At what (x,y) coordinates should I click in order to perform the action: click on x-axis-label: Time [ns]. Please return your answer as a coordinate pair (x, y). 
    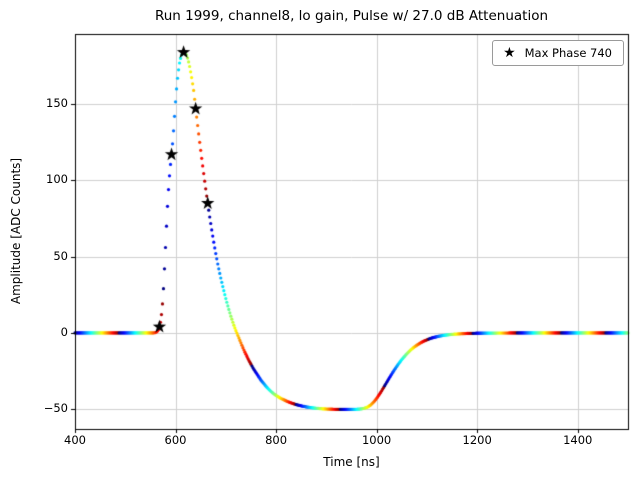
    Looking at the image, I should click on (351, 462).